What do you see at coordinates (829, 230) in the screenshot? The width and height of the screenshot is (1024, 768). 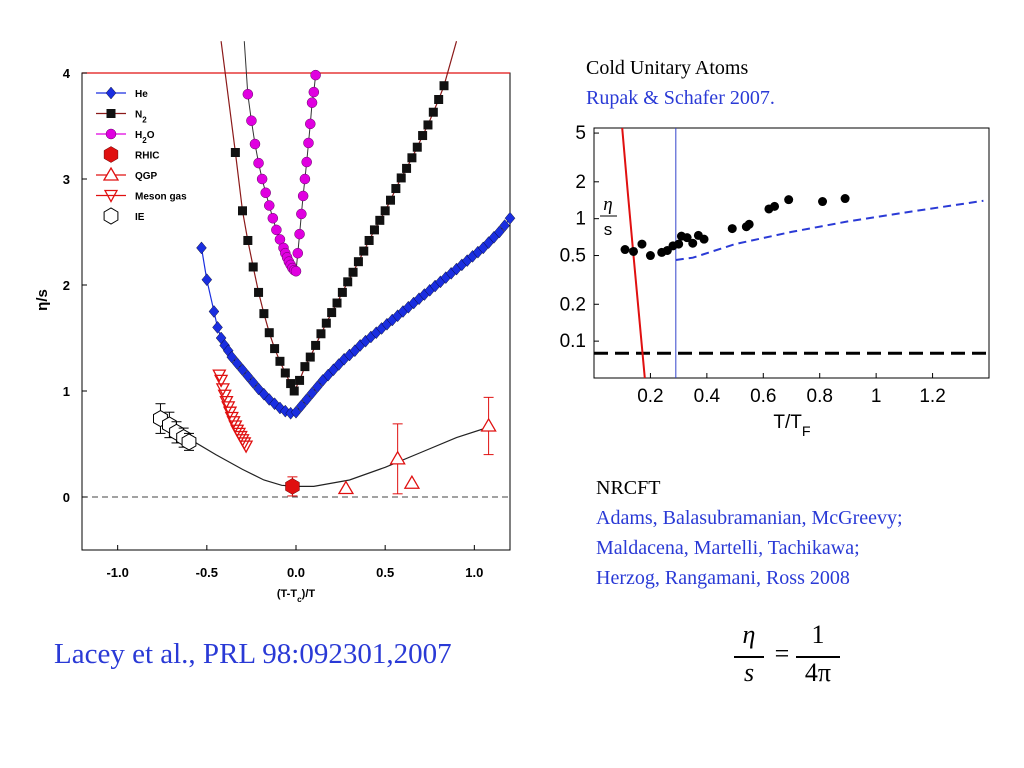 I see `blue-dashed-curve` at bounding box center [829, 230].